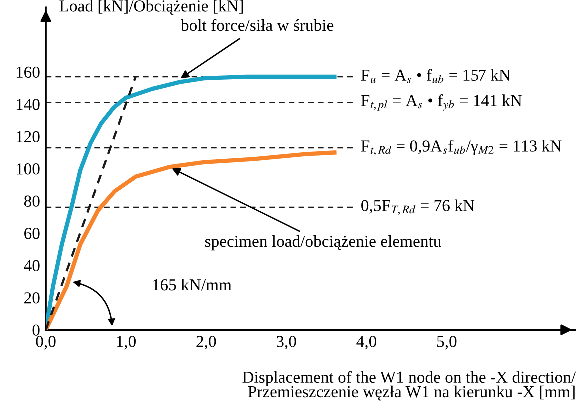  I want to click on y-tick-label: 120, so click(28, 137).